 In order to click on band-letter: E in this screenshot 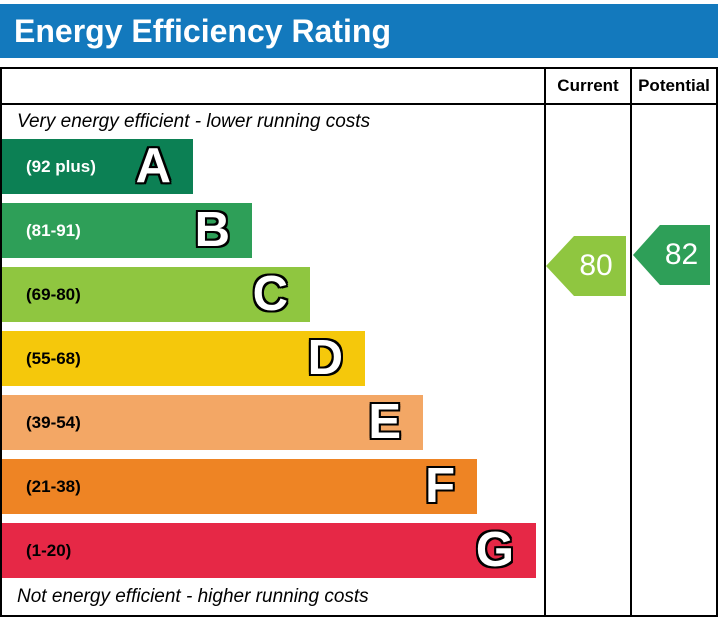, I will do `click(384, 422)`.